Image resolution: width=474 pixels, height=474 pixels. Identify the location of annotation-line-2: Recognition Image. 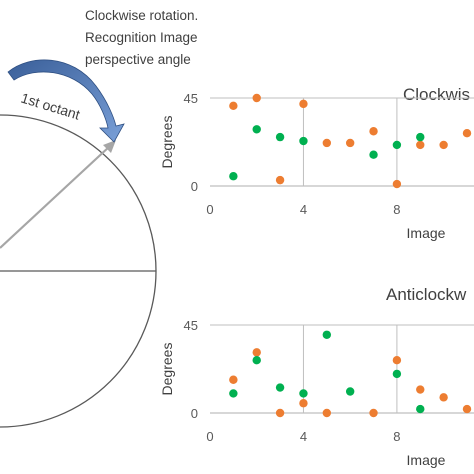
(141, 37).